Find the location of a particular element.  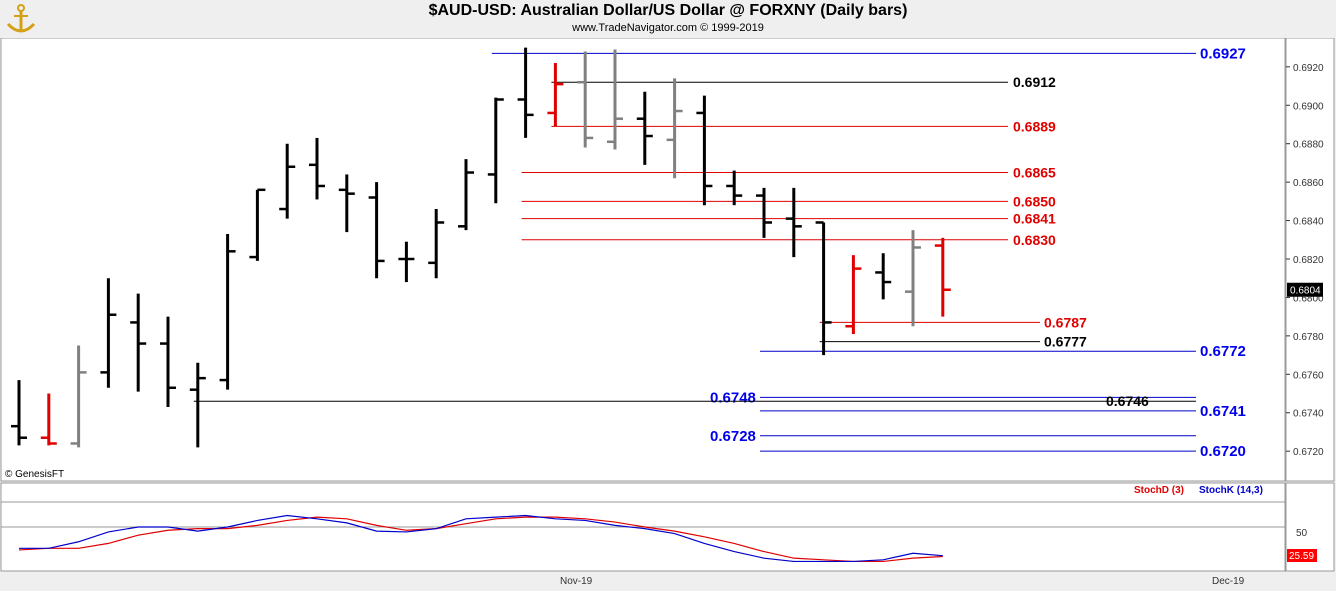

price-axis-panel is located at coordinates (1310, 259).